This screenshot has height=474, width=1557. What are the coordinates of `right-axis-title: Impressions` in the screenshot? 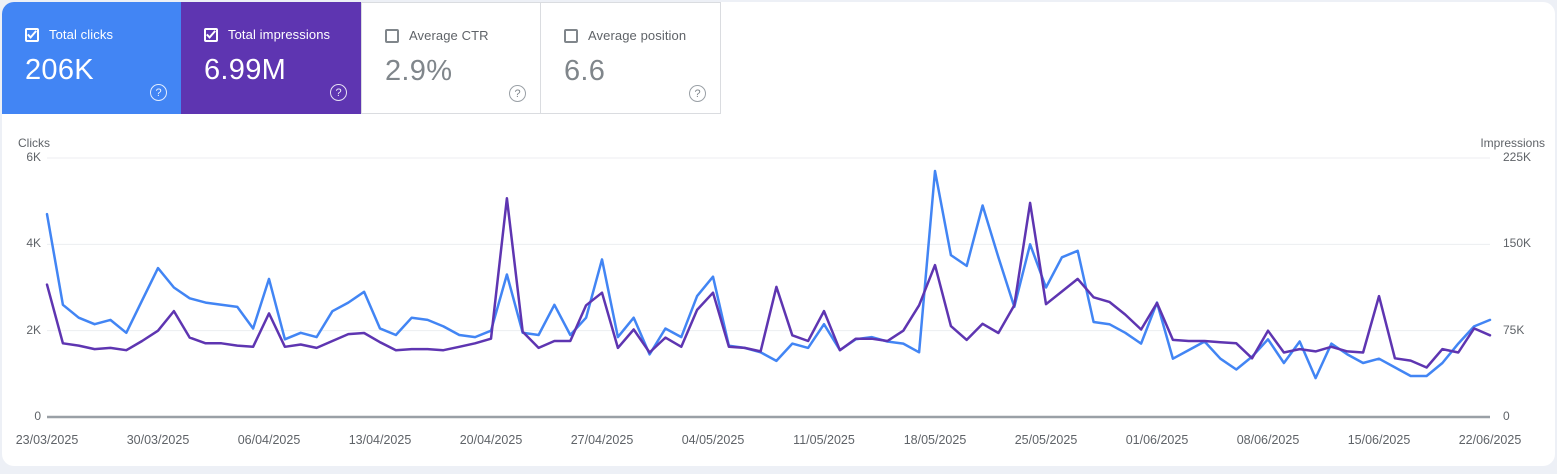 It's located at (1512, 143).